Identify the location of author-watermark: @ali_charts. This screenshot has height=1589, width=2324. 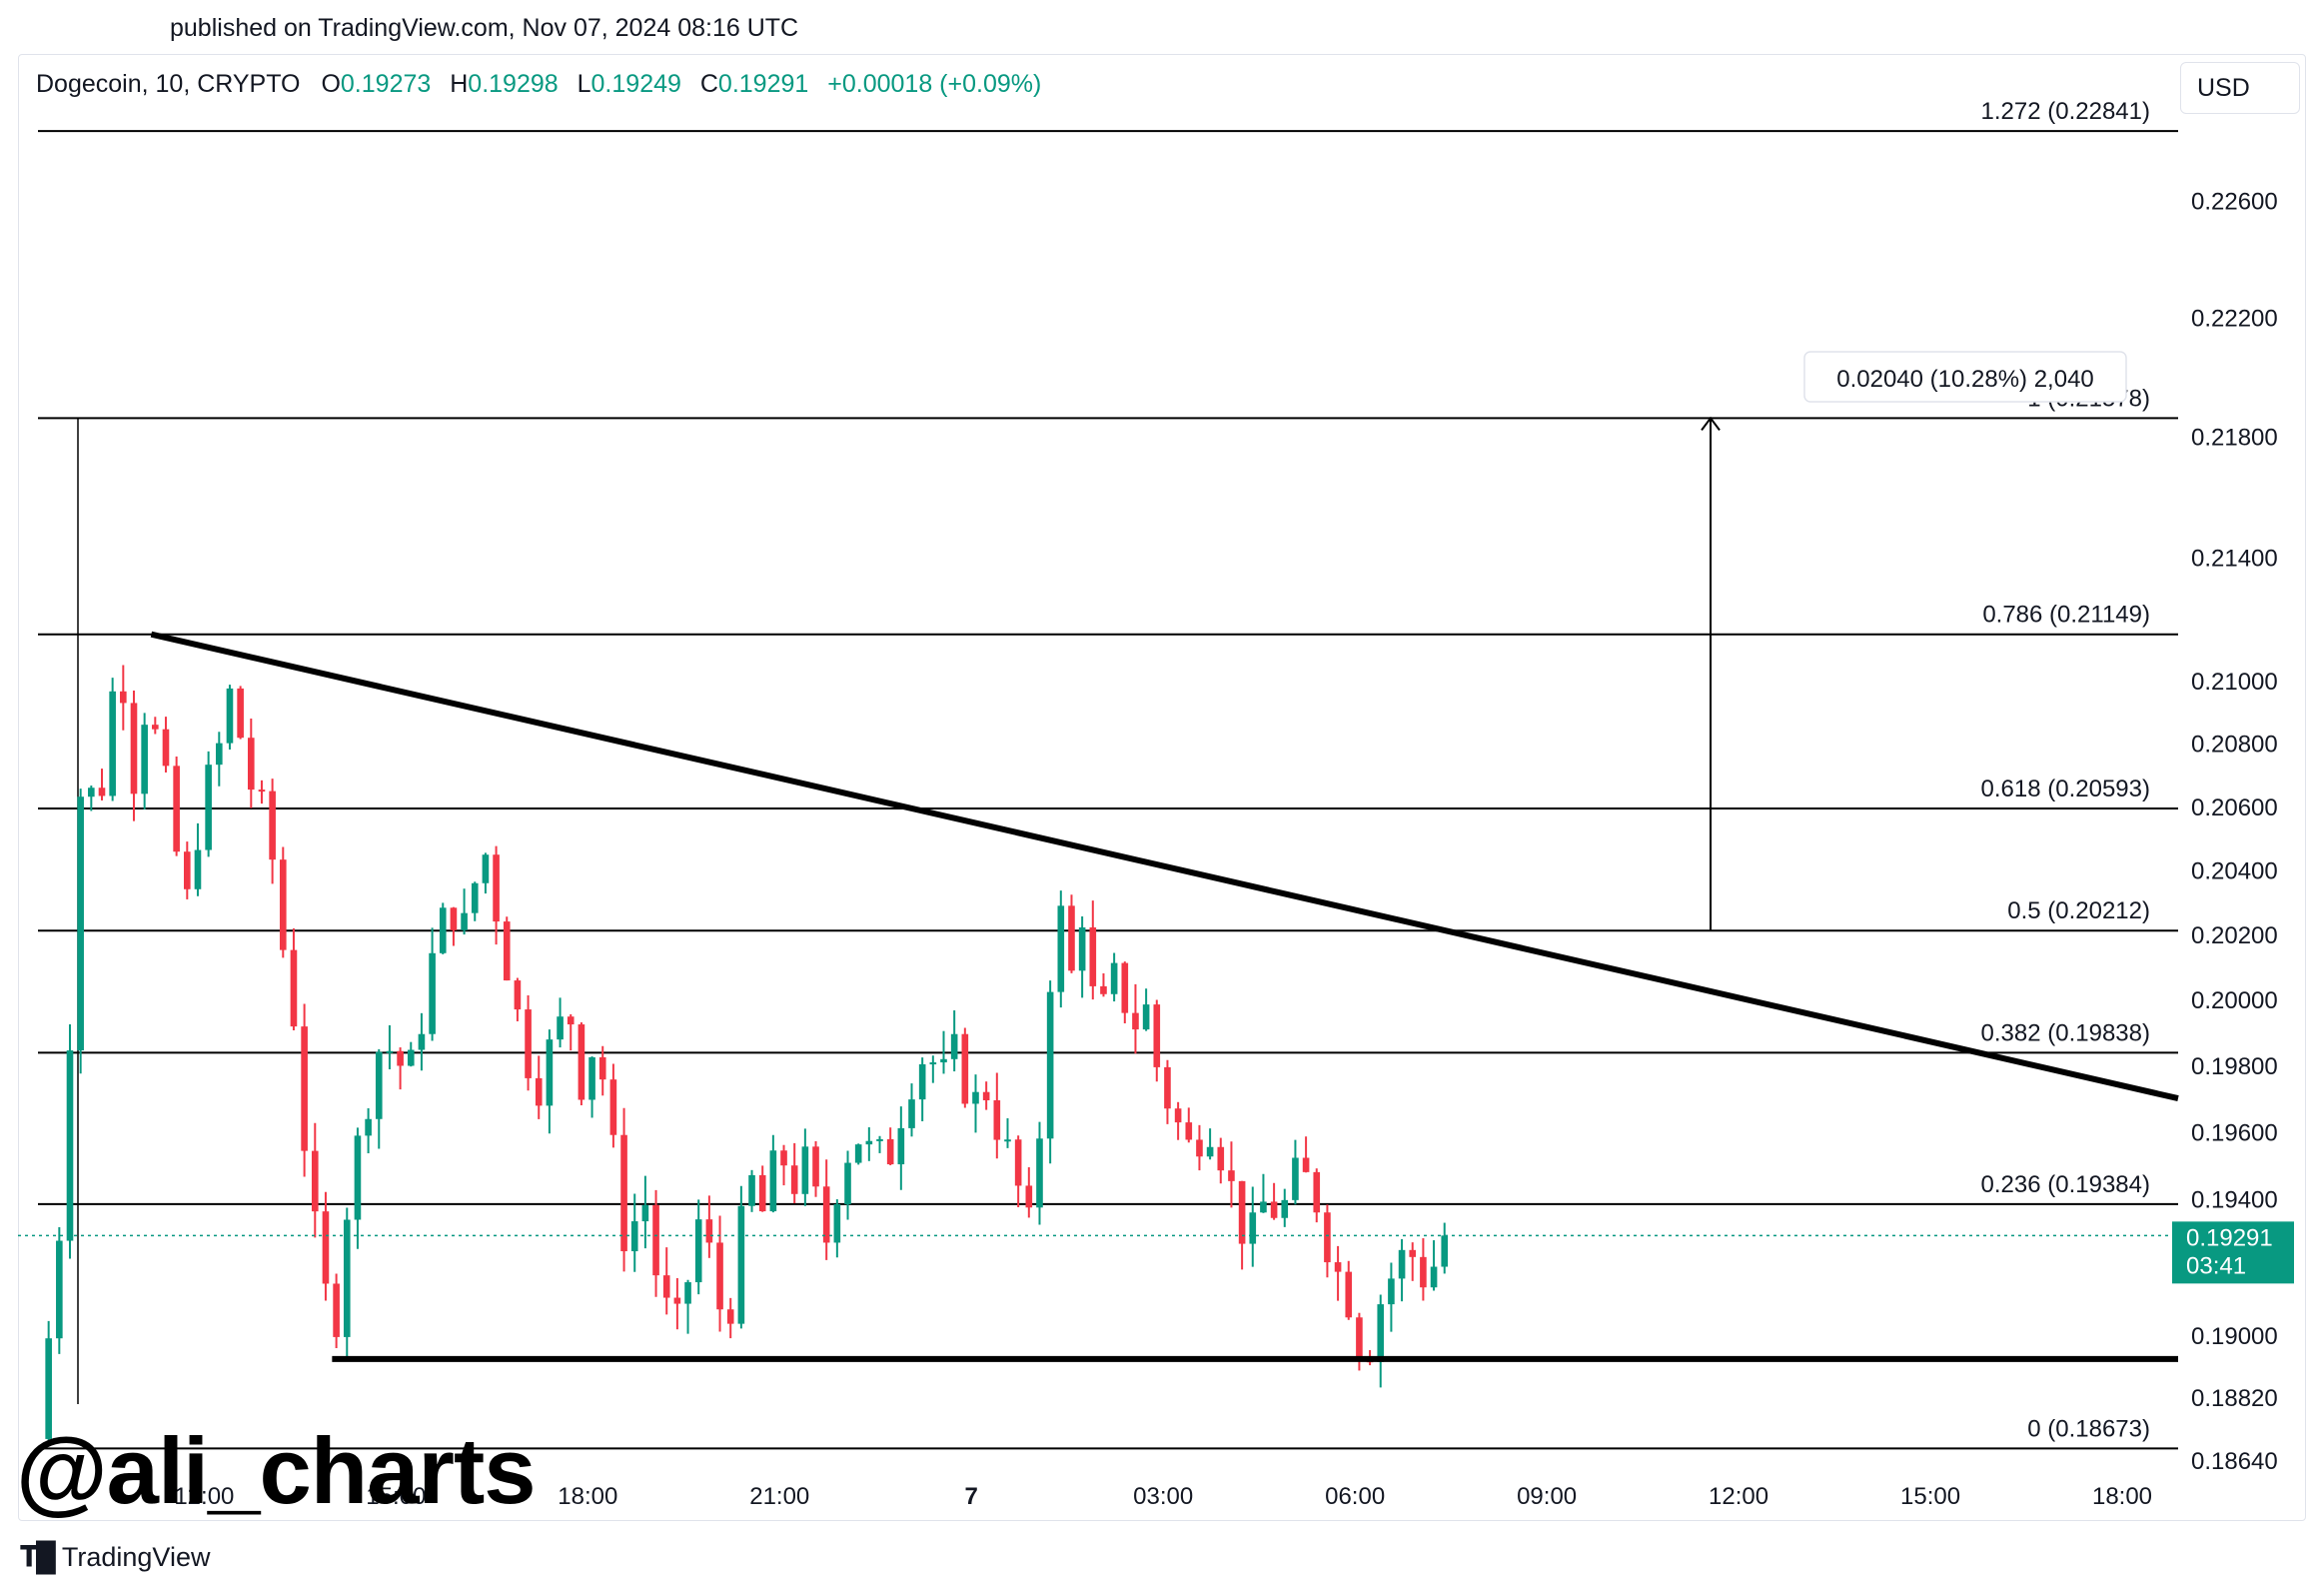
(276, 1470).